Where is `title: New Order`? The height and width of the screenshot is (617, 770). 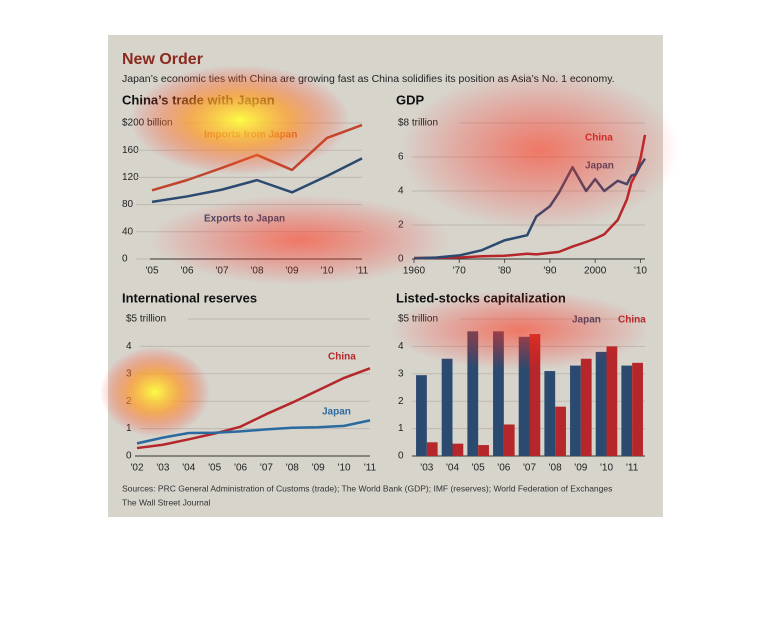 title: New Order is located at coordinates (162, 59).